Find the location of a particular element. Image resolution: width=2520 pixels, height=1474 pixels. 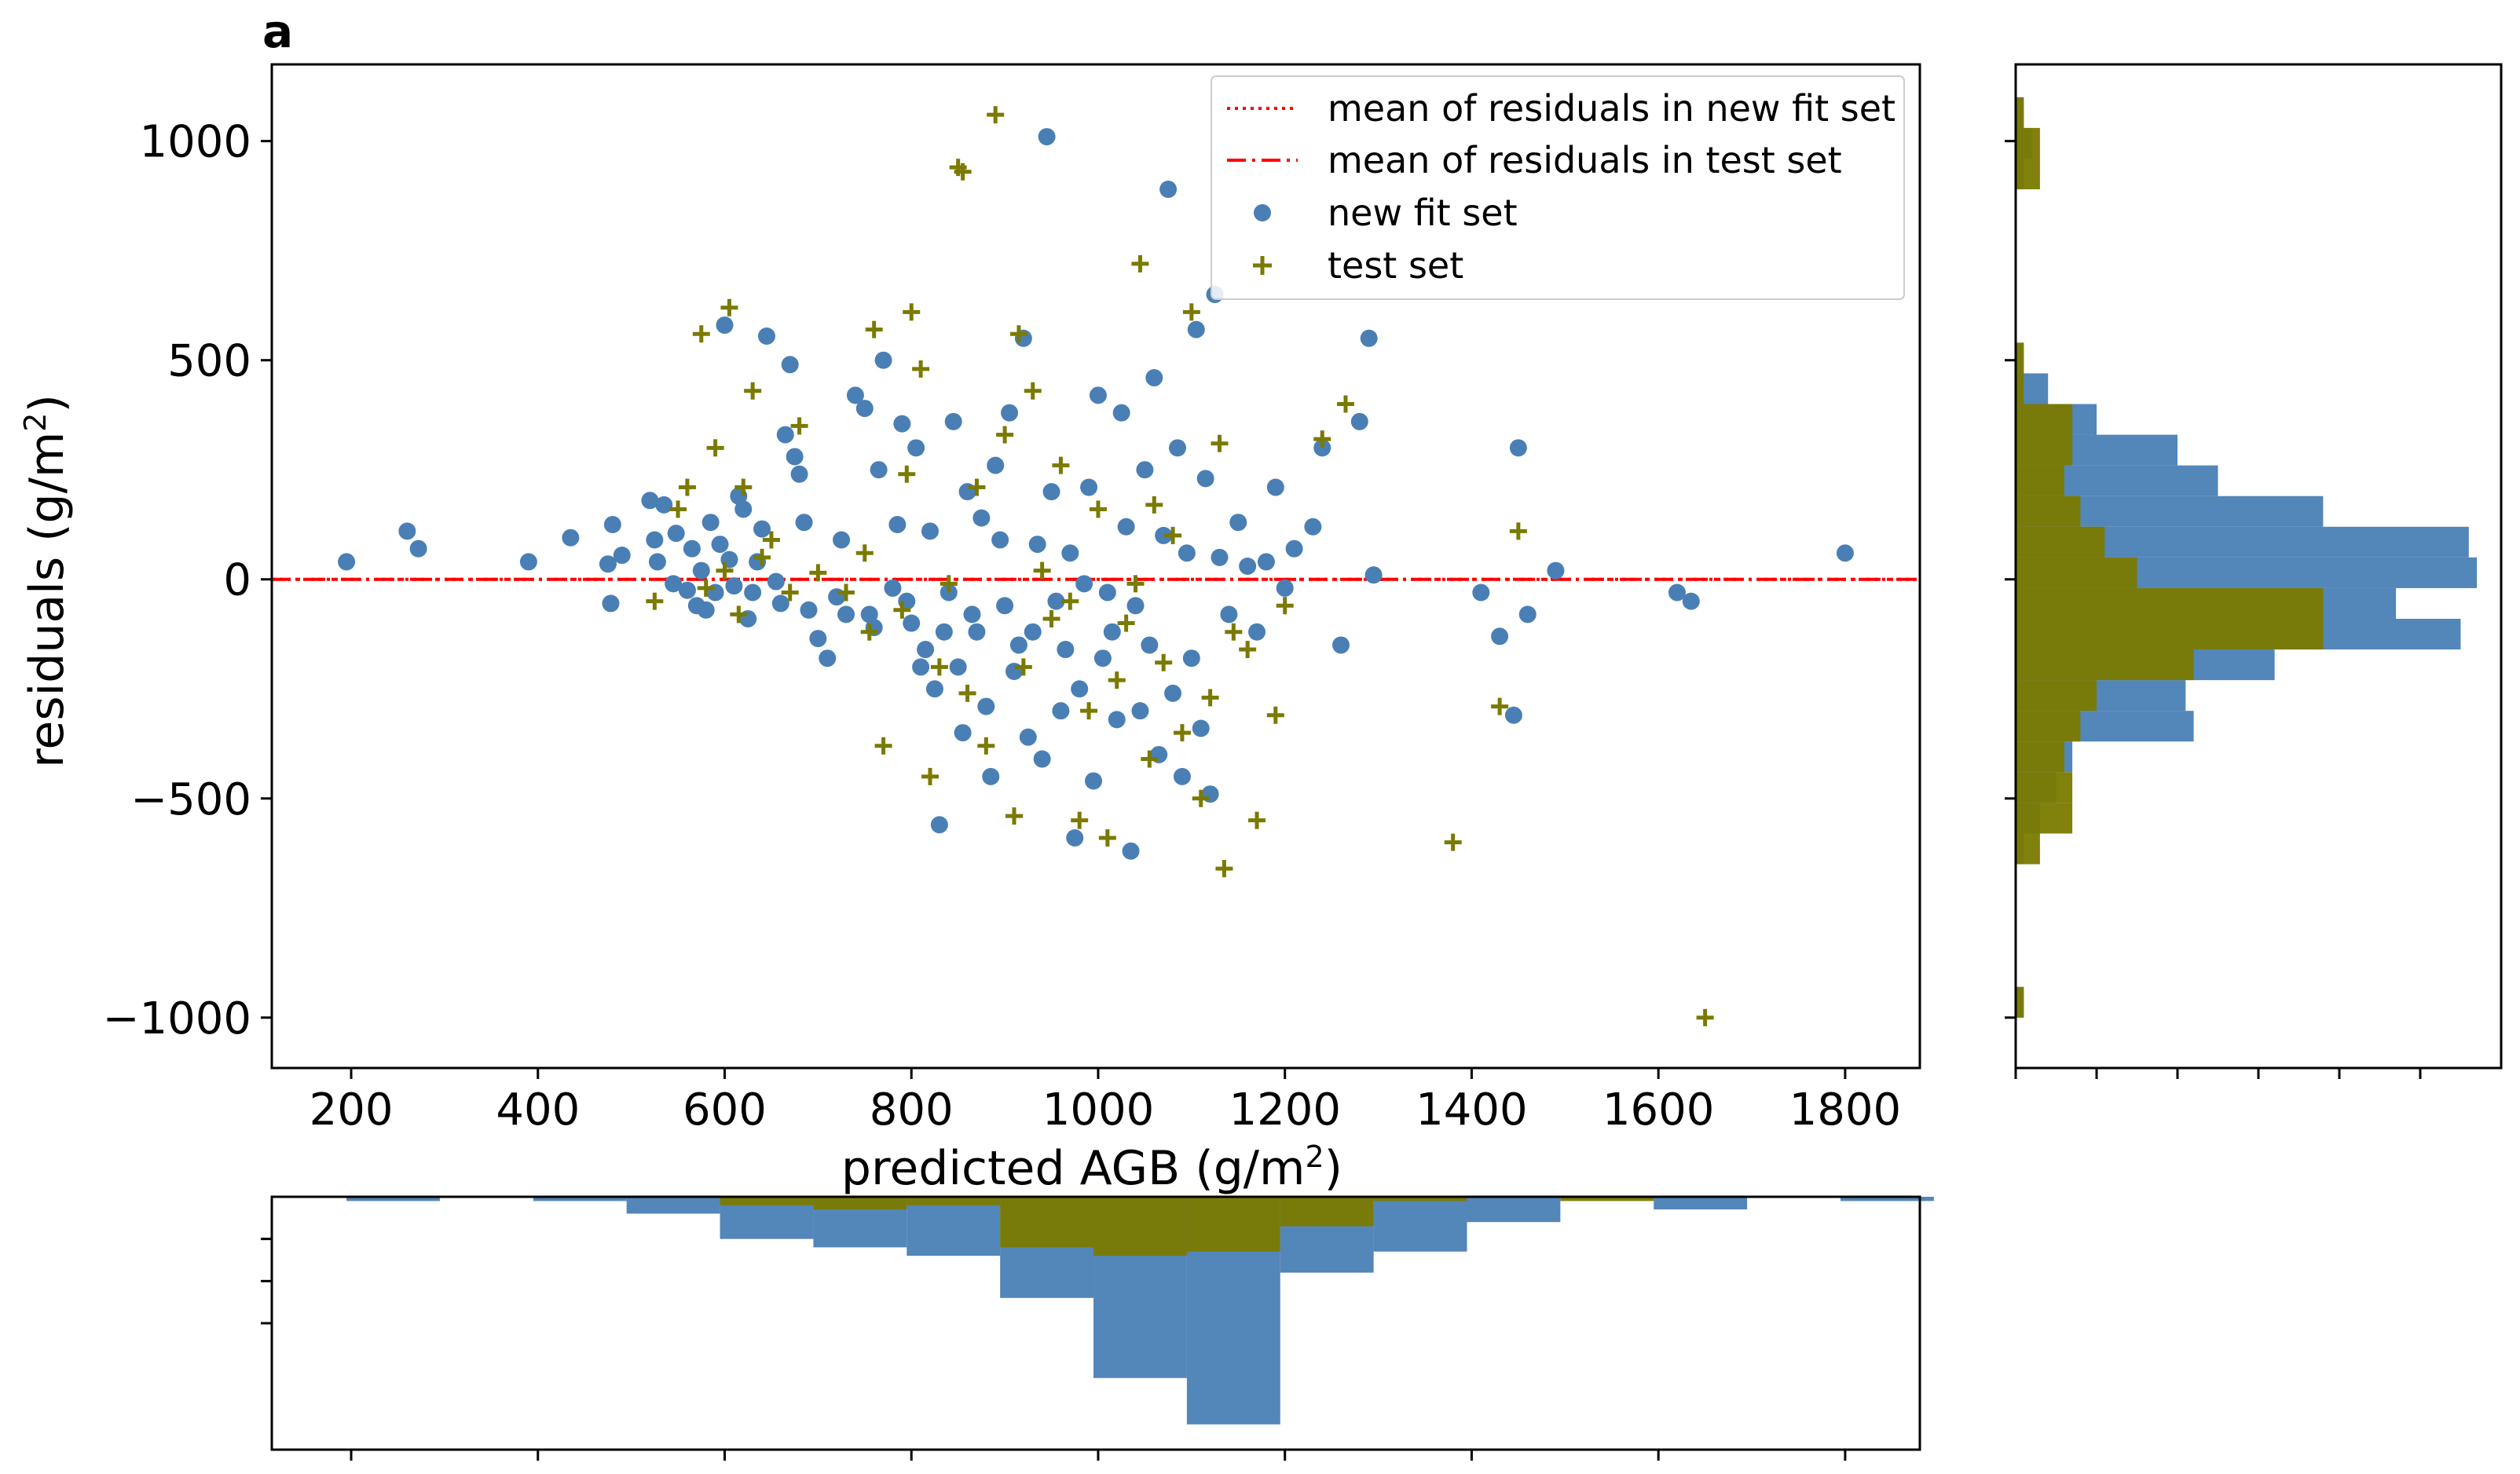

y-tick-label: 0 is located at coordinates (237, 580).